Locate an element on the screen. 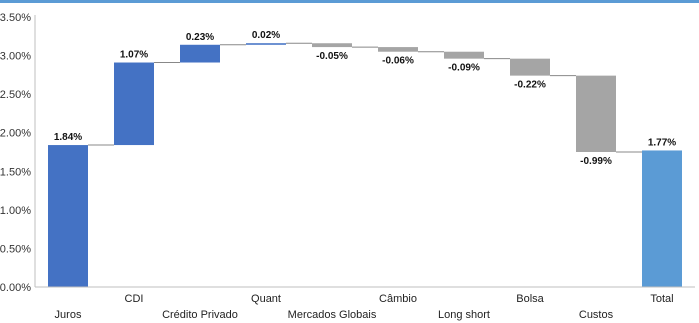 The image size is (699, 323). bar-juros is located at coordinates (68, 216).